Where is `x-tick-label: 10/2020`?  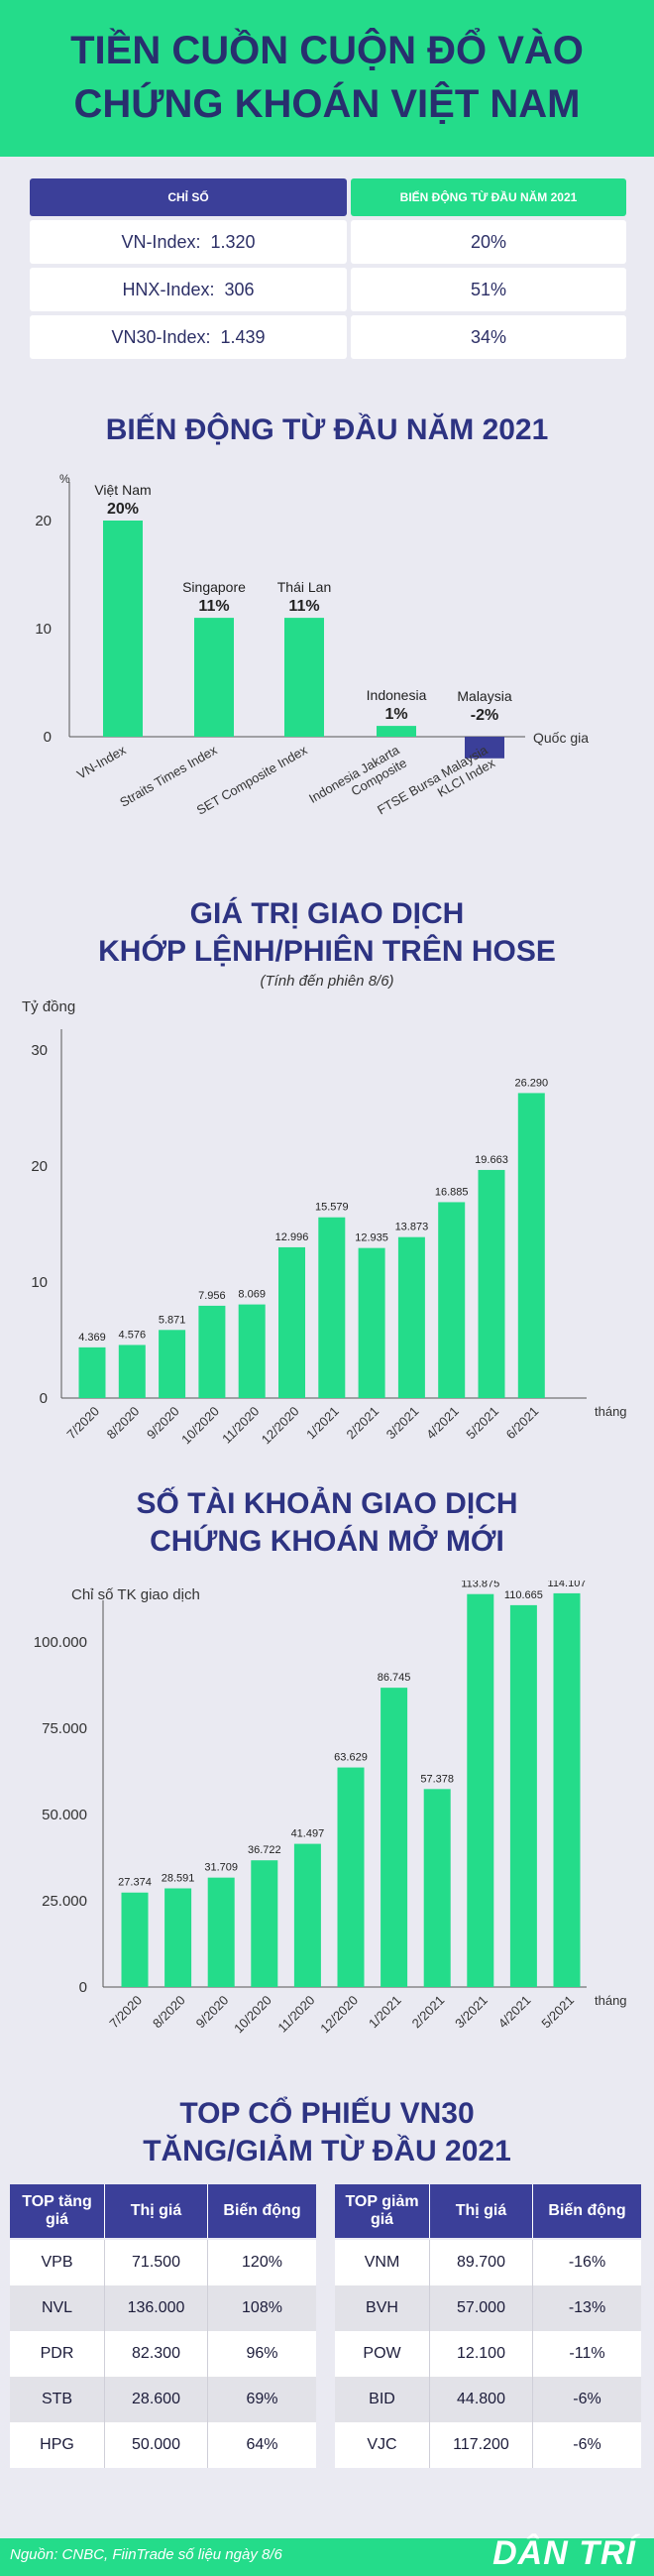
x-tick-label: 10/2020 is located at coordinates (252, 2015).